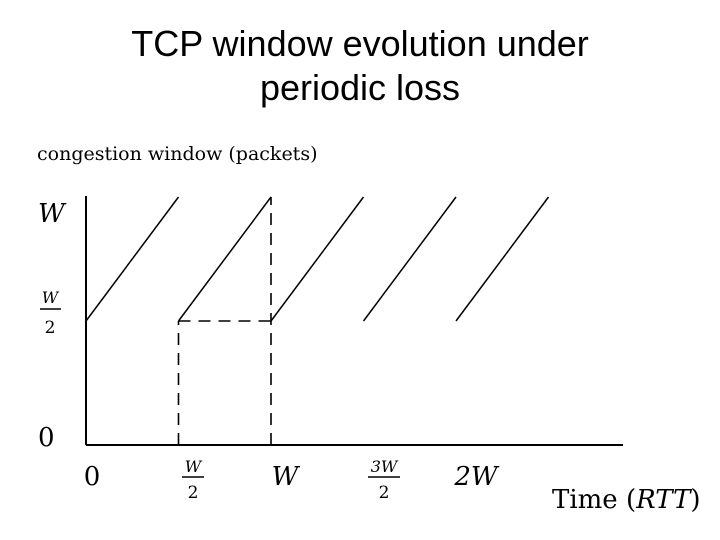 The height and width of the screenshot is (540, 720). Describe the element at coordinates (360, 43) in the screenshot. I see `slide-title-line-1: TCP window evolution under` at that location.